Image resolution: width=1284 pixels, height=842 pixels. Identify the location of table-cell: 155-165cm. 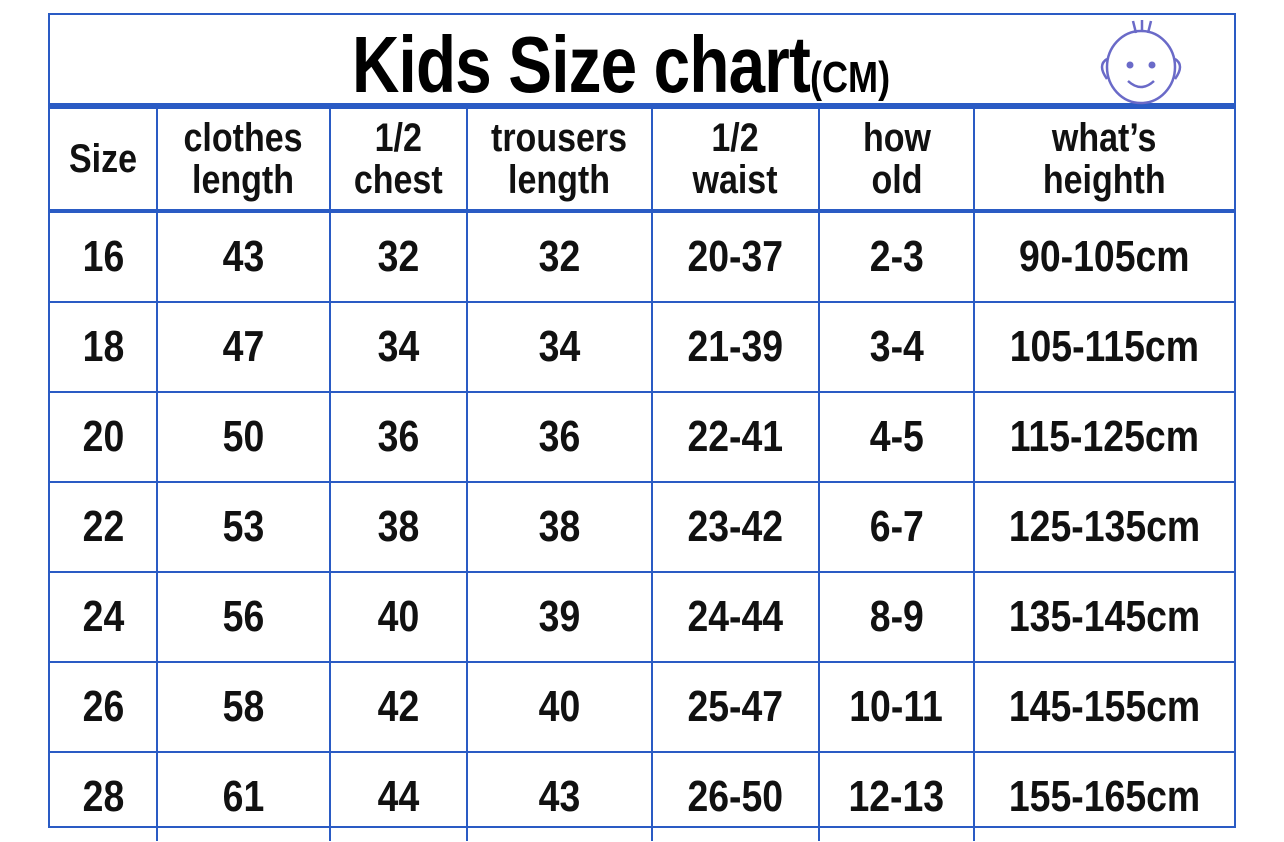
(1103, 796).